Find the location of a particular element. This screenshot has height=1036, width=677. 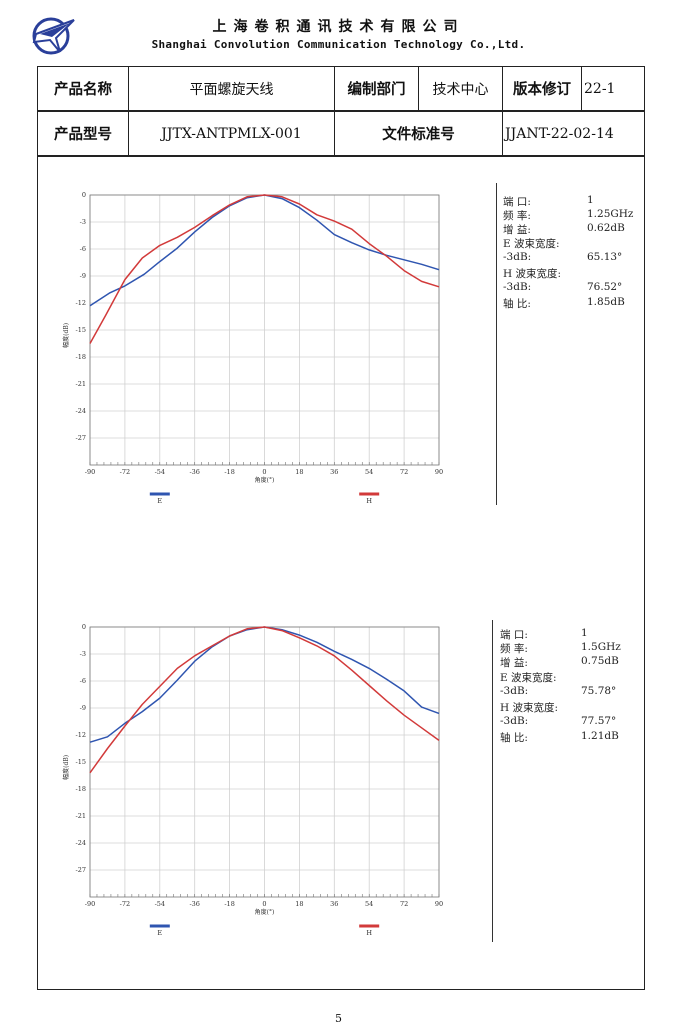

x-tick-label: -54 is located at coordinates (160, 472).